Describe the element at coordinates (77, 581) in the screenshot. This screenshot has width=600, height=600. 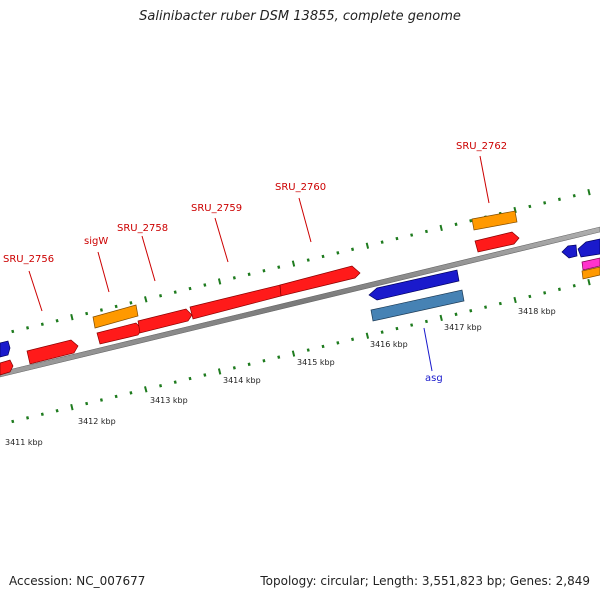
I see `accession-label: Accession: NC_007677` at that location.